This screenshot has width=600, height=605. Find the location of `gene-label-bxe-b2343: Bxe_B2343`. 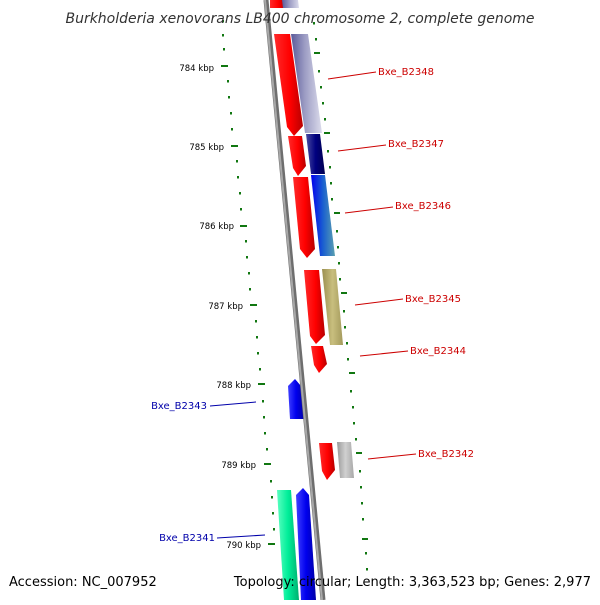

gene-label-bxe-b2343: Bxe_B2343 is located at coordinates (179, 406).